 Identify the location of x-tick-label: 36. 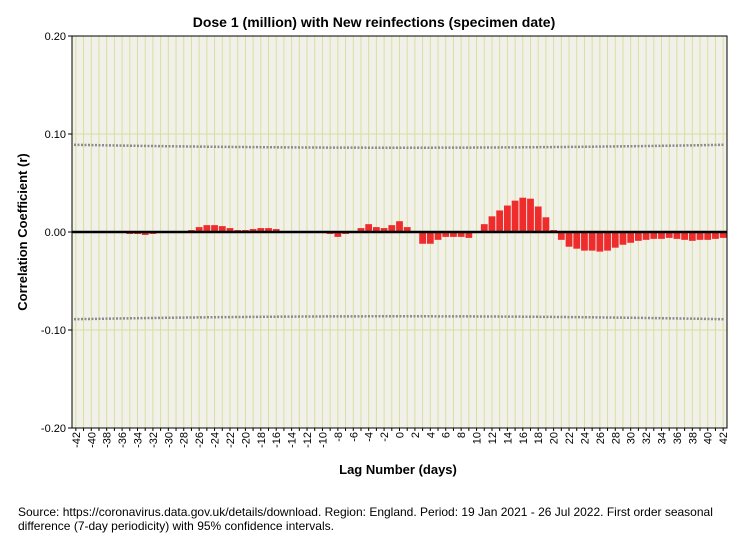
(678, 438).